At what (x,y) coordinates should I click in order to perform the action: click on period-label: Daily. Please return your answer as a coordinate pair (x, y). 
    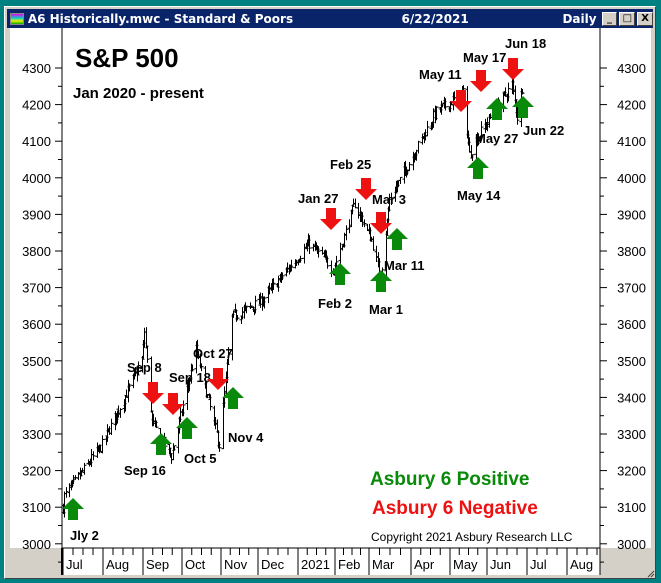
    Looking at the image, I should click on (579, 18).